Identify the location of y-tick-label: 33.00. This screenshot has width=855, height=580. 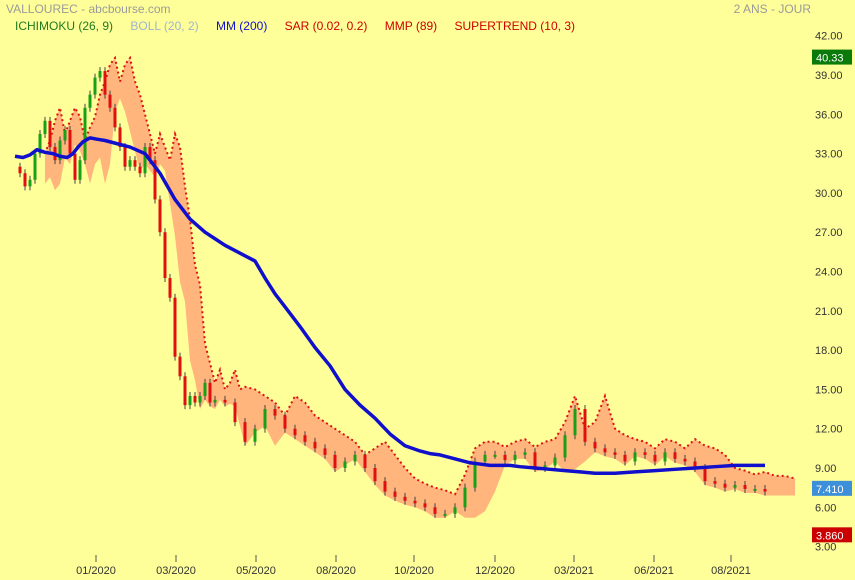
(829, 155).